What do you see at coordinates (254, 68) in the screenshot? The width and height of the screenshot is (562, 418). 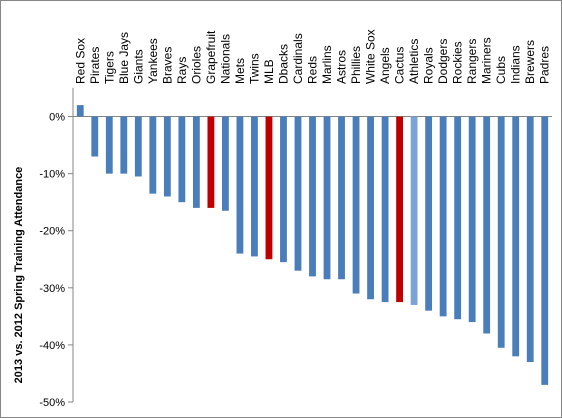 I see `category-label: Twins` at bounding box center [254, 68].